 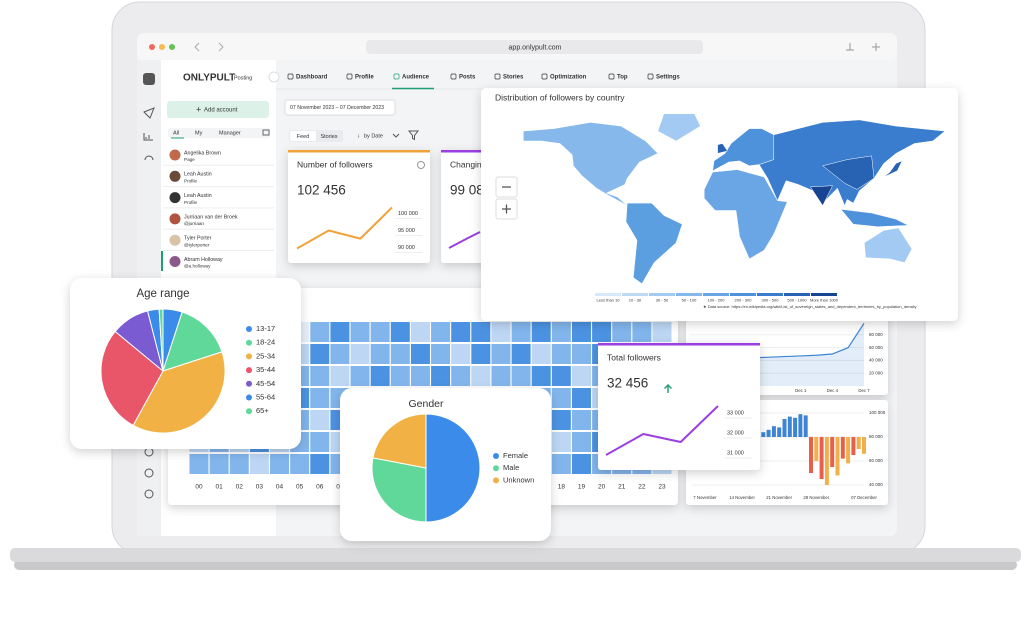 What do you see at coordinates (506, 200) in the screenshot?
I see `zoom-symbols` at bounding box center [506, 200].